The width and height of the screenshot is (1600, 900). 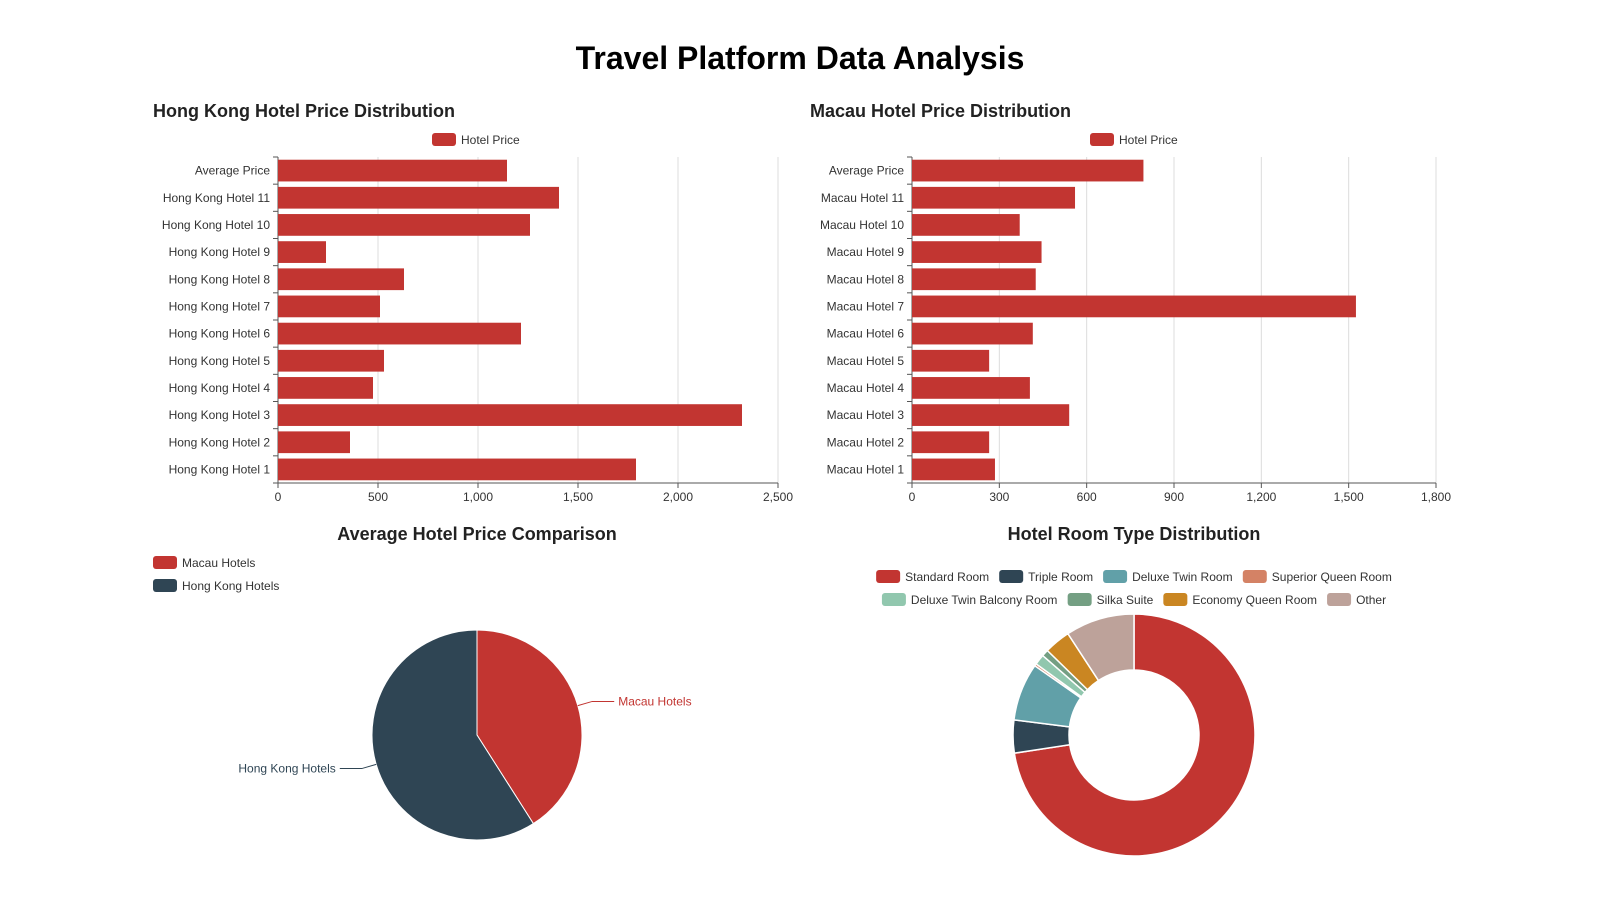 I want to click on y-tick-label-macau-hotel-2: Macau Hotel 2, so click(x=866, y=442).